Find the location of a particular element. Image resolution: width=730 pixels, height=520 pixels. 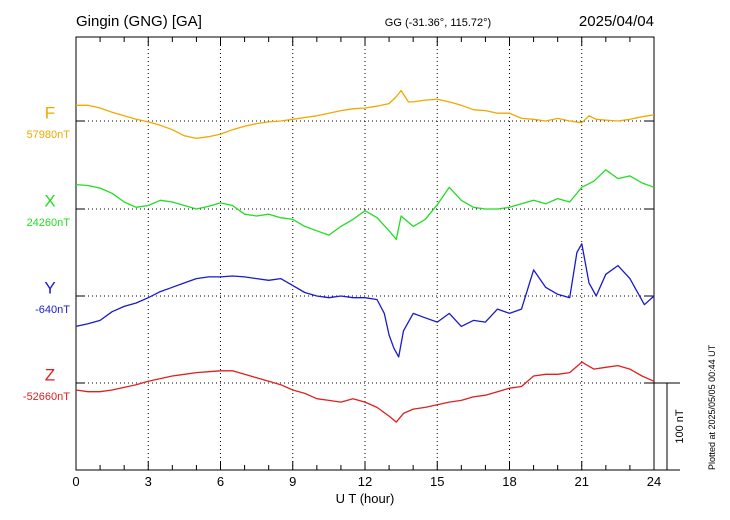

x-tick-label: 6 is located at coordinates (220, 481).